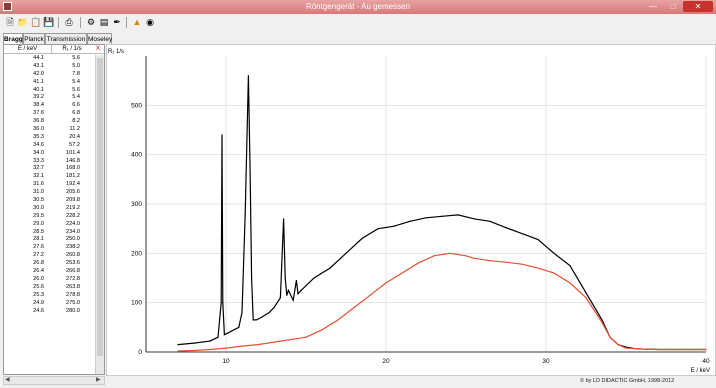  What do you see at coordinates (48, 162) in the screenshot?
I see `table-row: 33.3 146.8` at bounding box center [48, 162].